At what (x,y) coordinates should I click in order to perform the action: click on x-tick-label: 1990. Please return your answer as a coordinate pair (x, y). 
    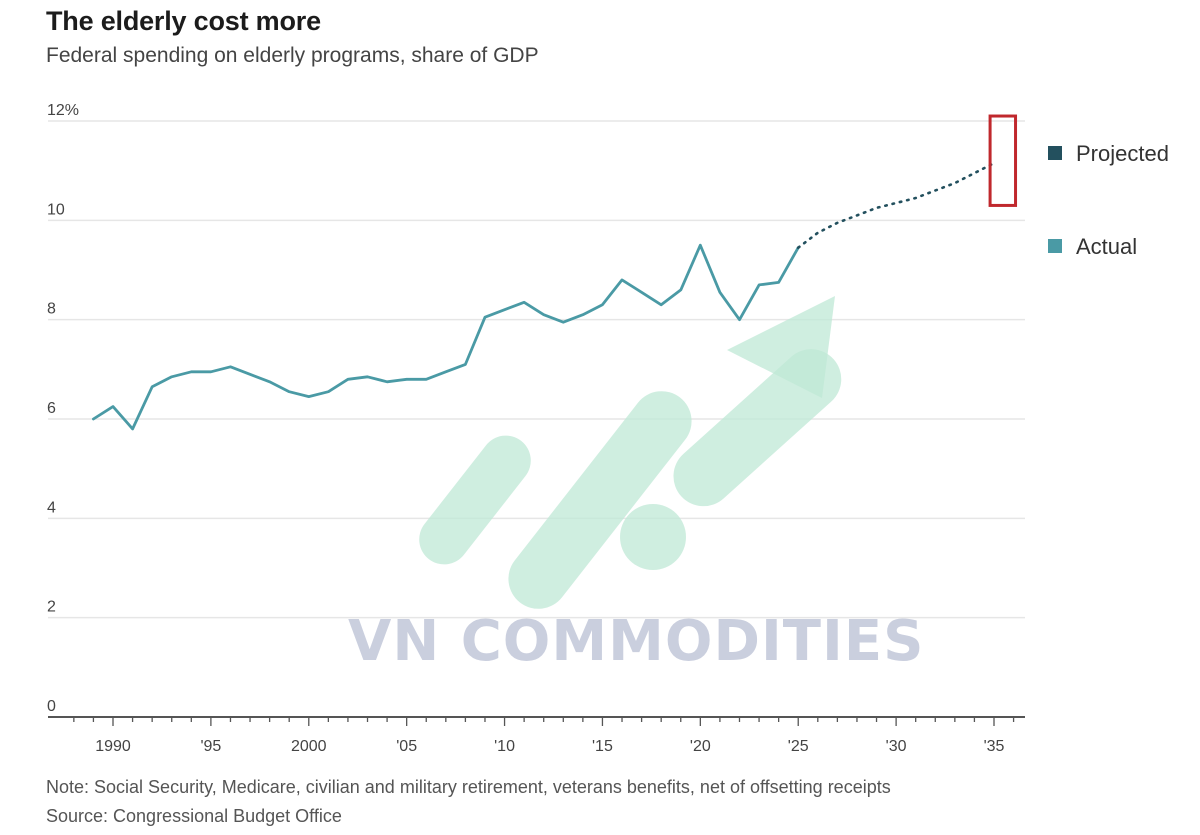
    Looking at the image, I should click on (113, 746).